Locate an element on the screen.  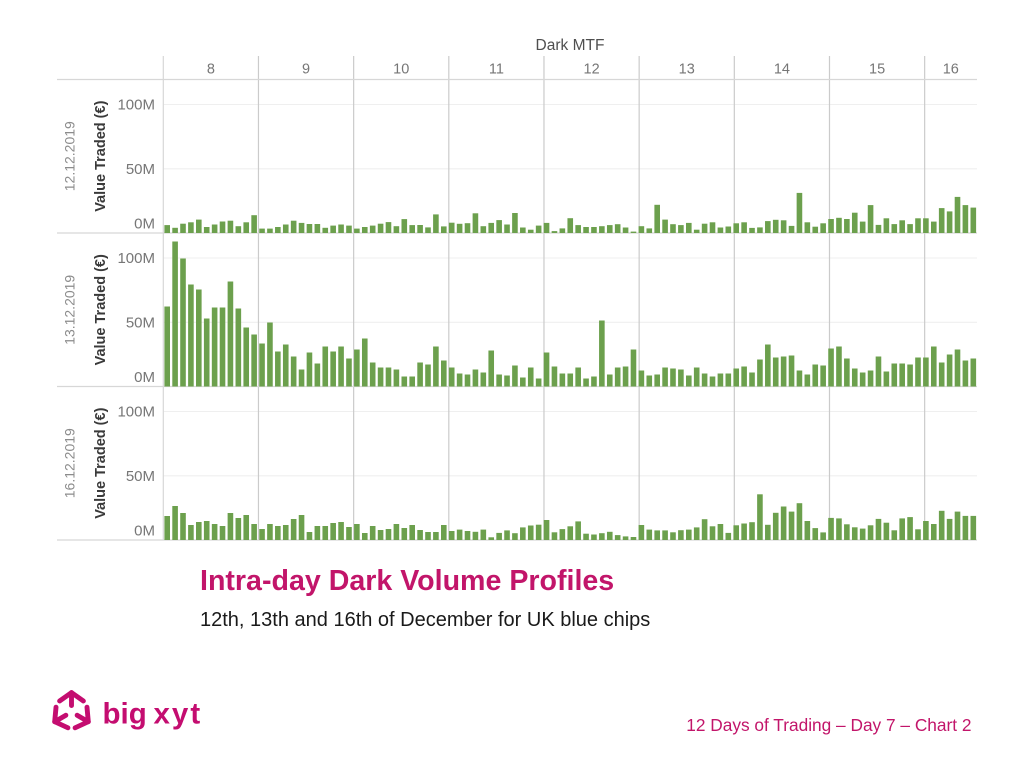
svg-text: 11 is located at coordinates (496, 70).